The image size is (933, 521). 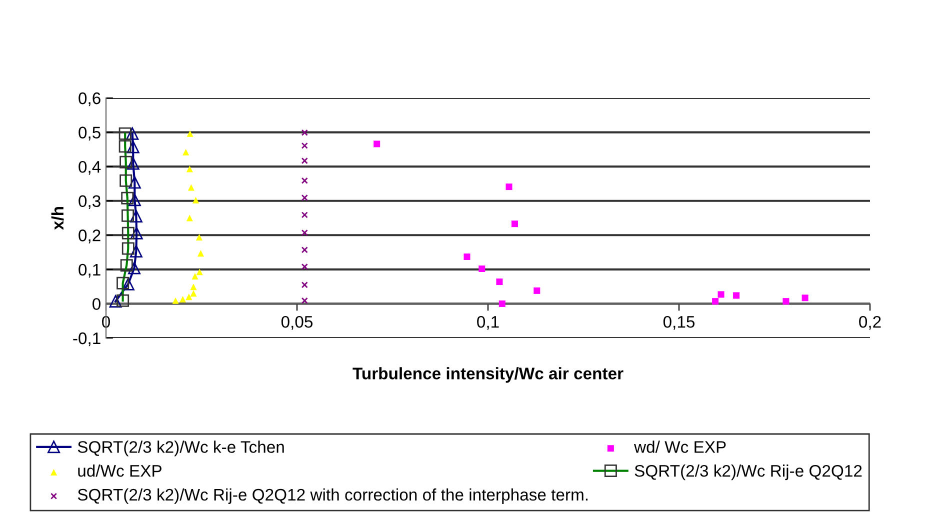 What do you see at coordinates (89, 99) in the screenshot?
I see `y-tick-label: 0,6` at bounding box center [89, 99].